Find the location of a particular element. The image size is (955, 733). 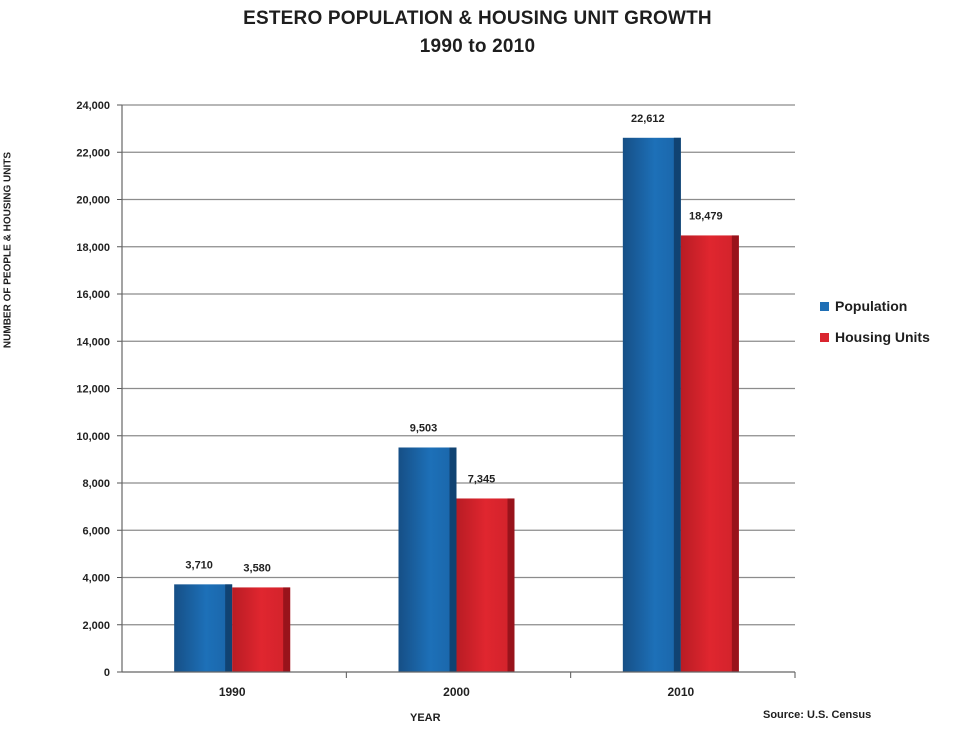

y-tick-label: 20,000 is located at coordinates (93, 201).